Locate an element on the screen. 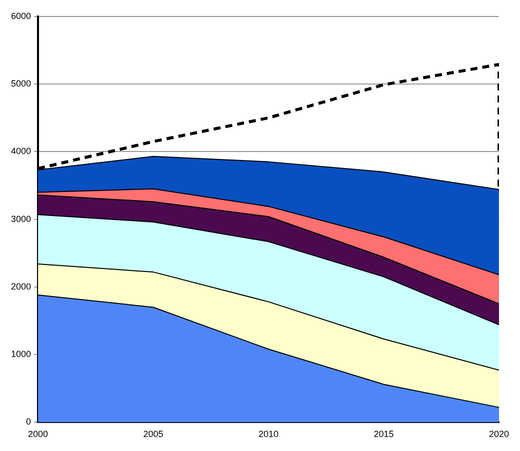 The height and width of the screenshot is (451, 520). x-tick-label: 2015 is located at coordinates (384, 434).